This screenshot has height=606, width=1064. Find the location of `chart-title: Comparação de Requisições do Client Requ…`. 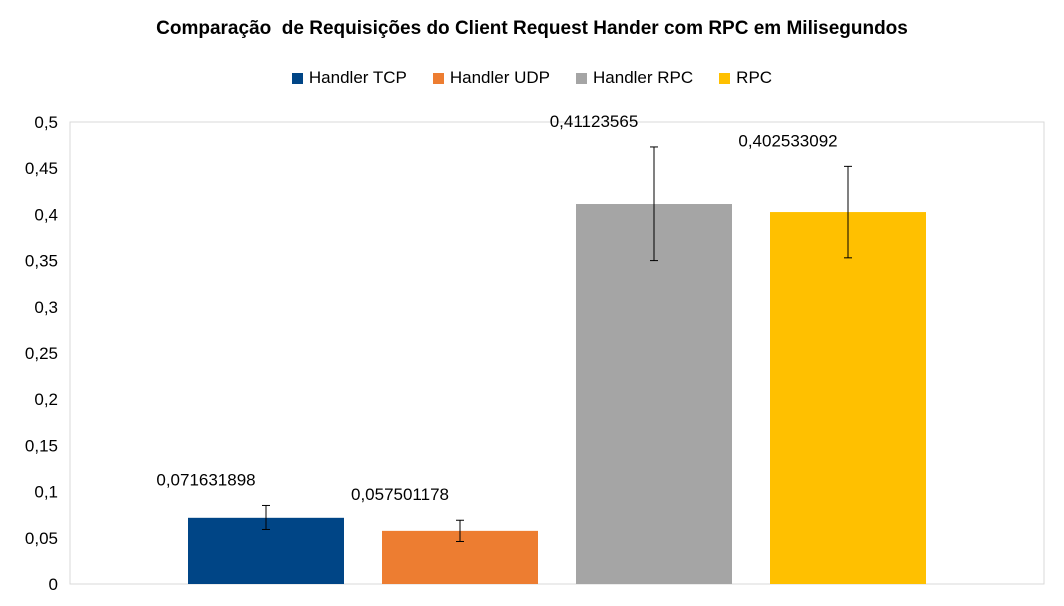

chart-title: Comparação de Requisições do Client Requ… is located at coordinates (532, 28).